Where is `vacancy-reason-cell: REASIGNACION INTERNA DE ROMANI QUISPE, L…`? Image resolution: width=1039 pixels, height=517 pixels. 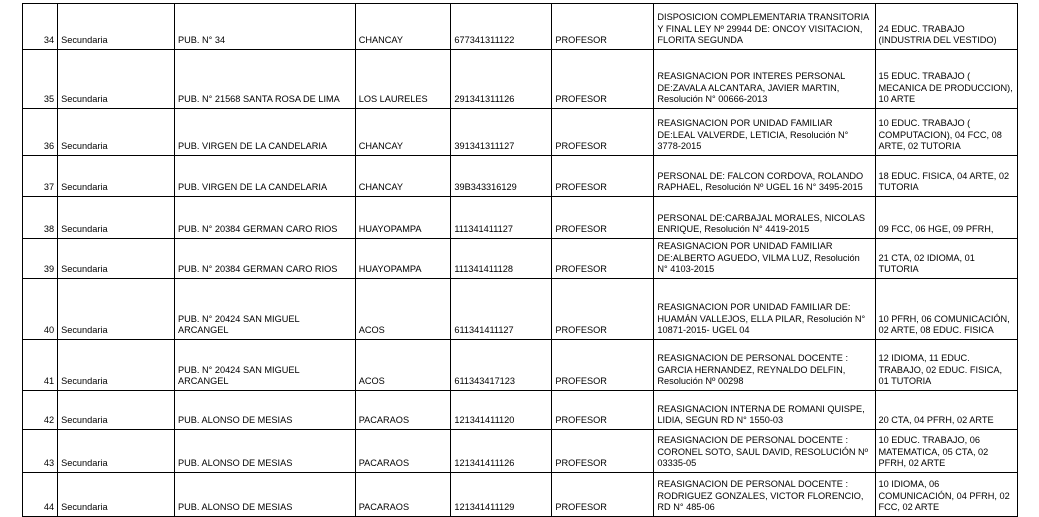 vacancy-reason-cell: REASIGNACION INTERNA DE ROMANI QUISPE, L… is located at coordinates (764, 410).